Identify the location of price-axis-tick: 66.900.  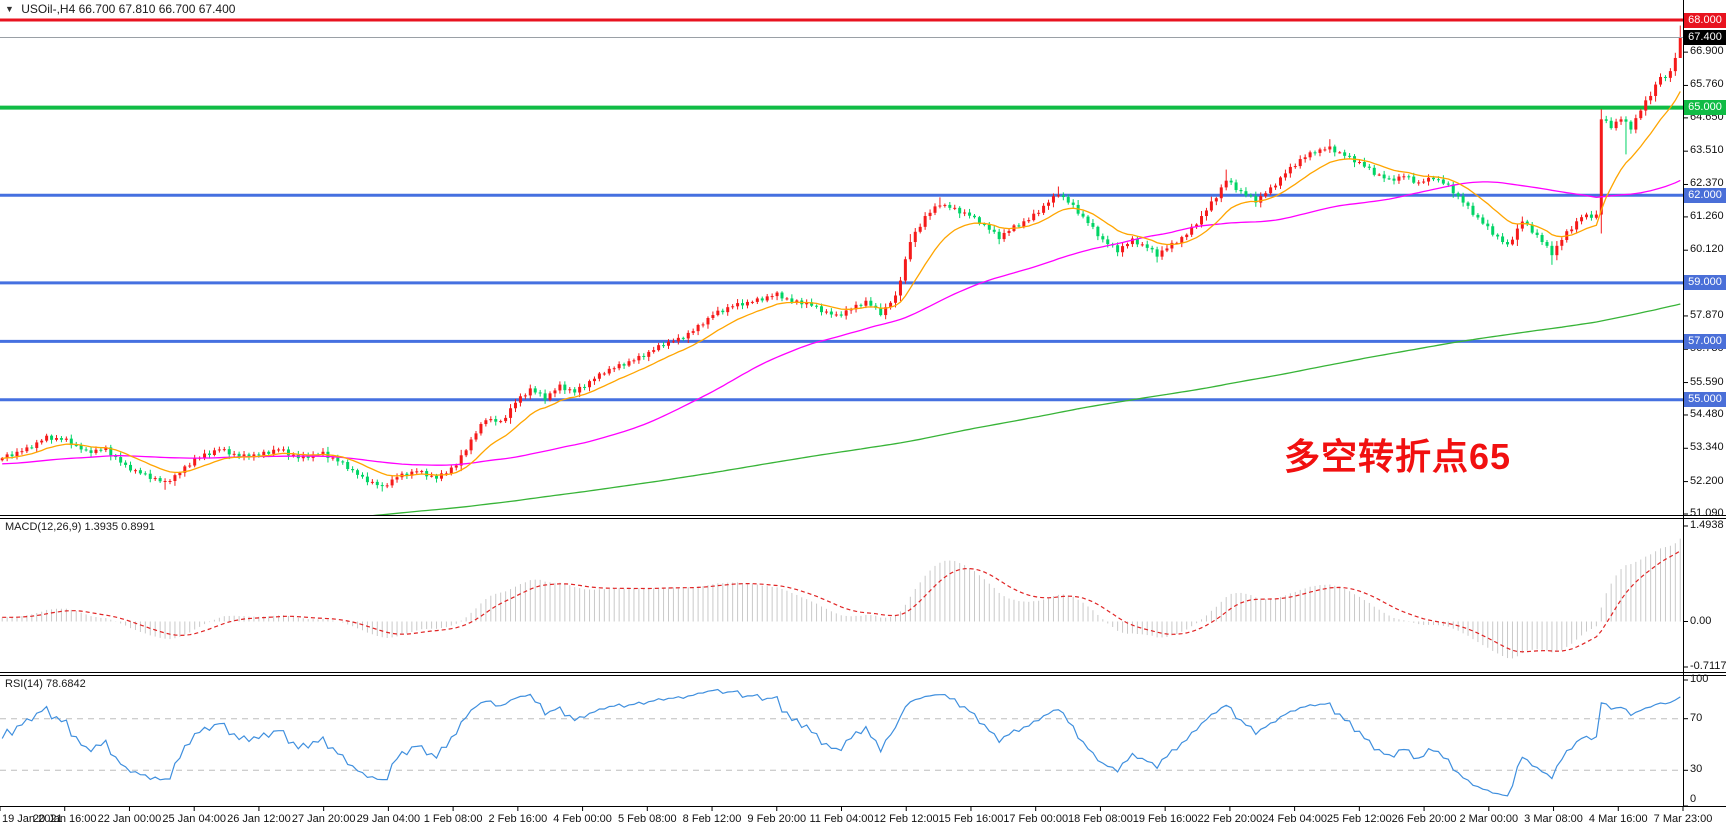
(1707, 51).